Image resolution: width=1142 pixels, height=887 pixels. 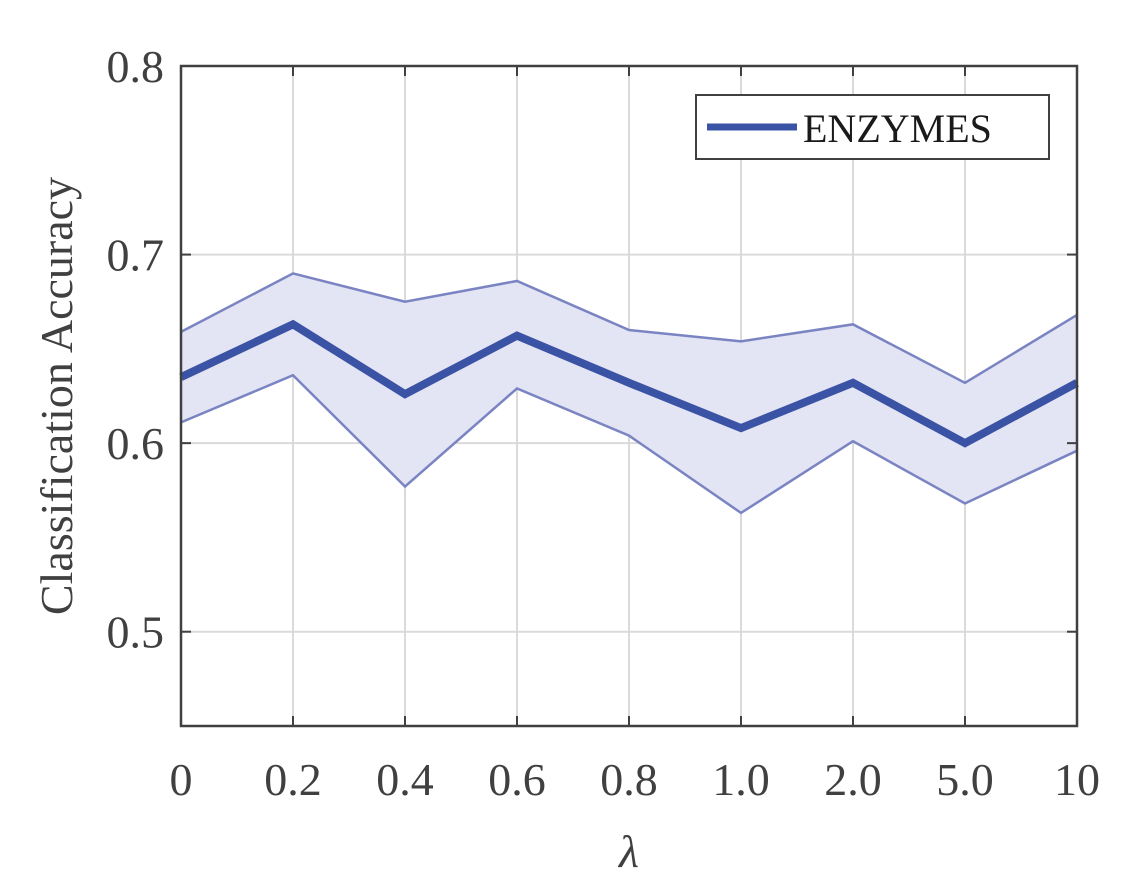 I want to click on y-tick-label: 0.7, so click(x=136, y=255).